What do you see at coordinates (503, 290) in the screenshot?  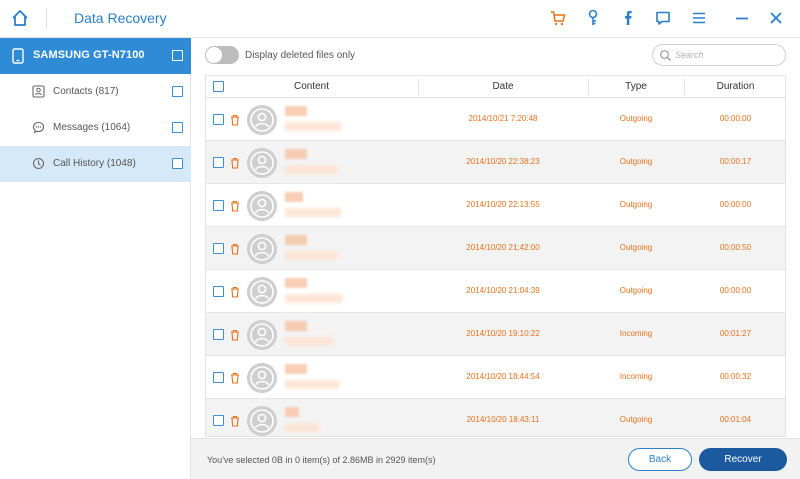 I see `cell-date: 2014/10/20 21:04:39` at bounding box center [503, 290].